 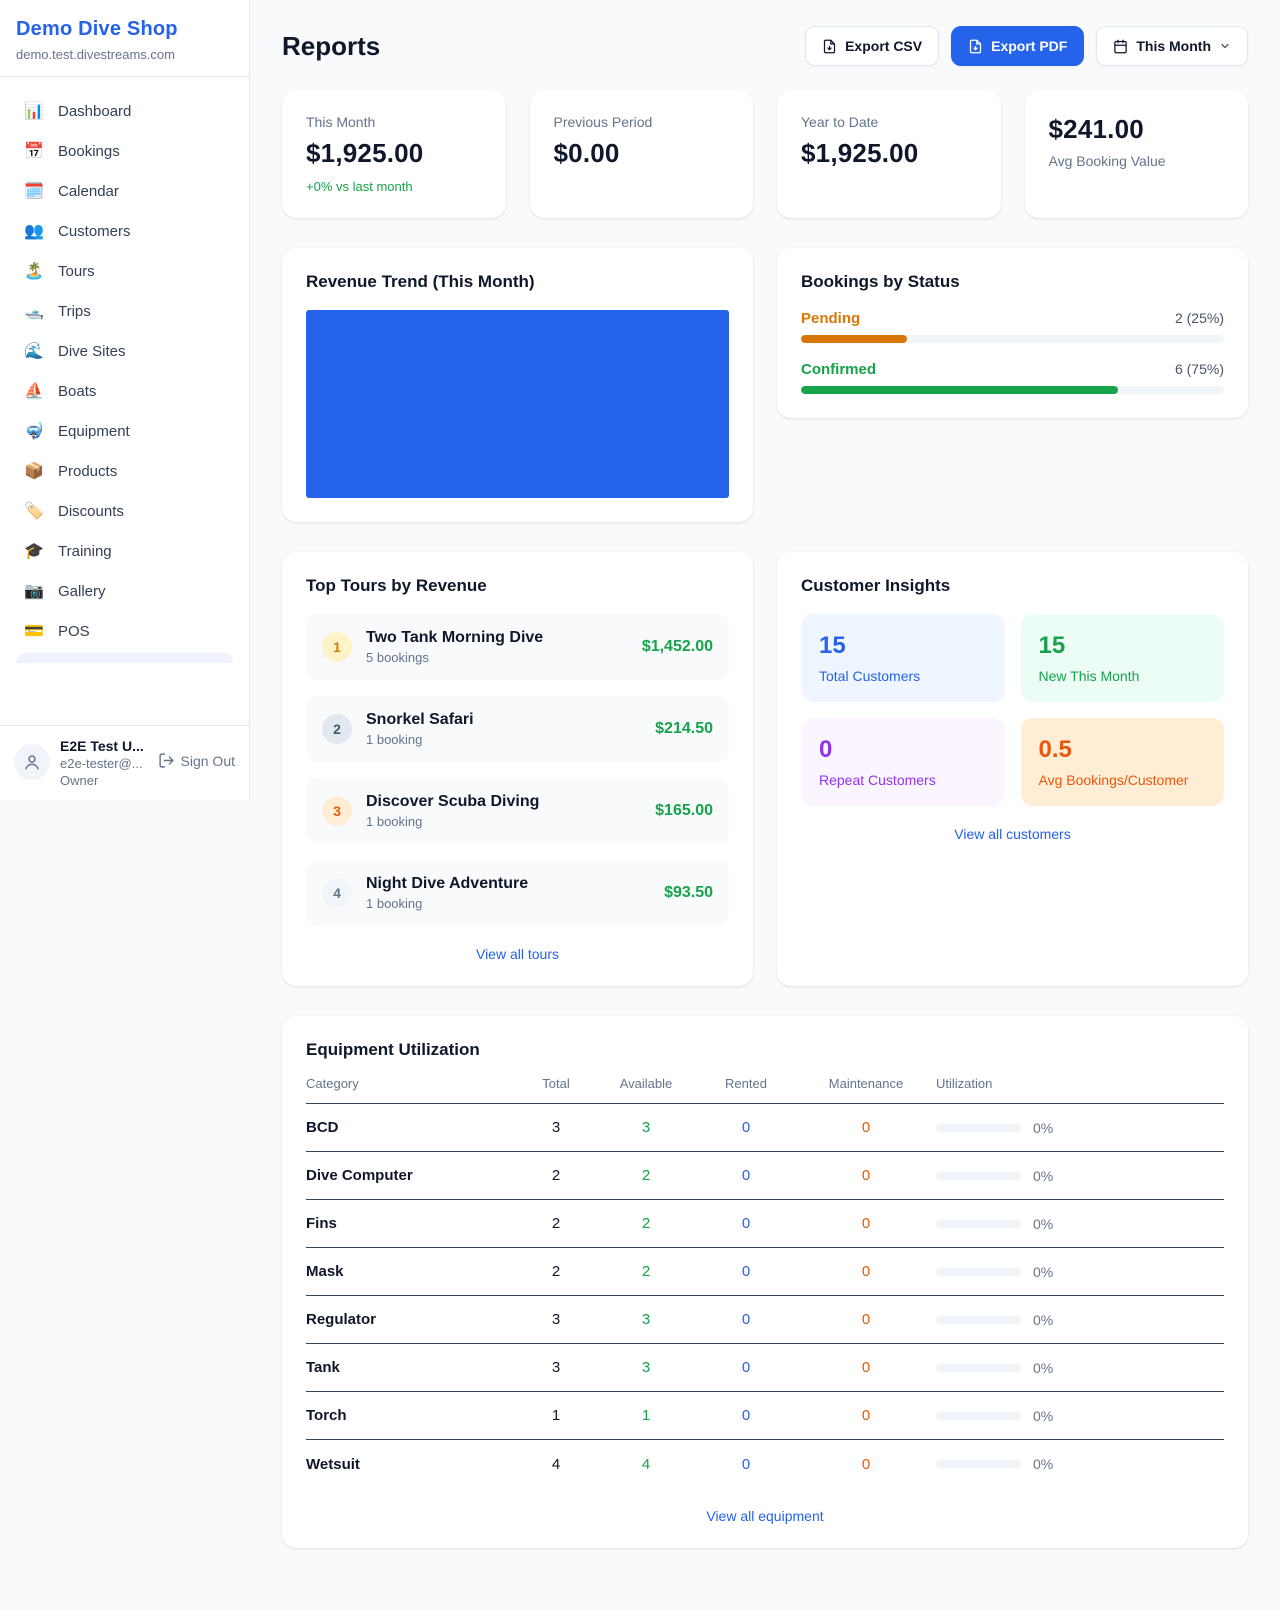 What do you see at coordinates (34, 431) in the screenshot?
I see `equipment-icon: 🤿` at bounding box center [34, 431].